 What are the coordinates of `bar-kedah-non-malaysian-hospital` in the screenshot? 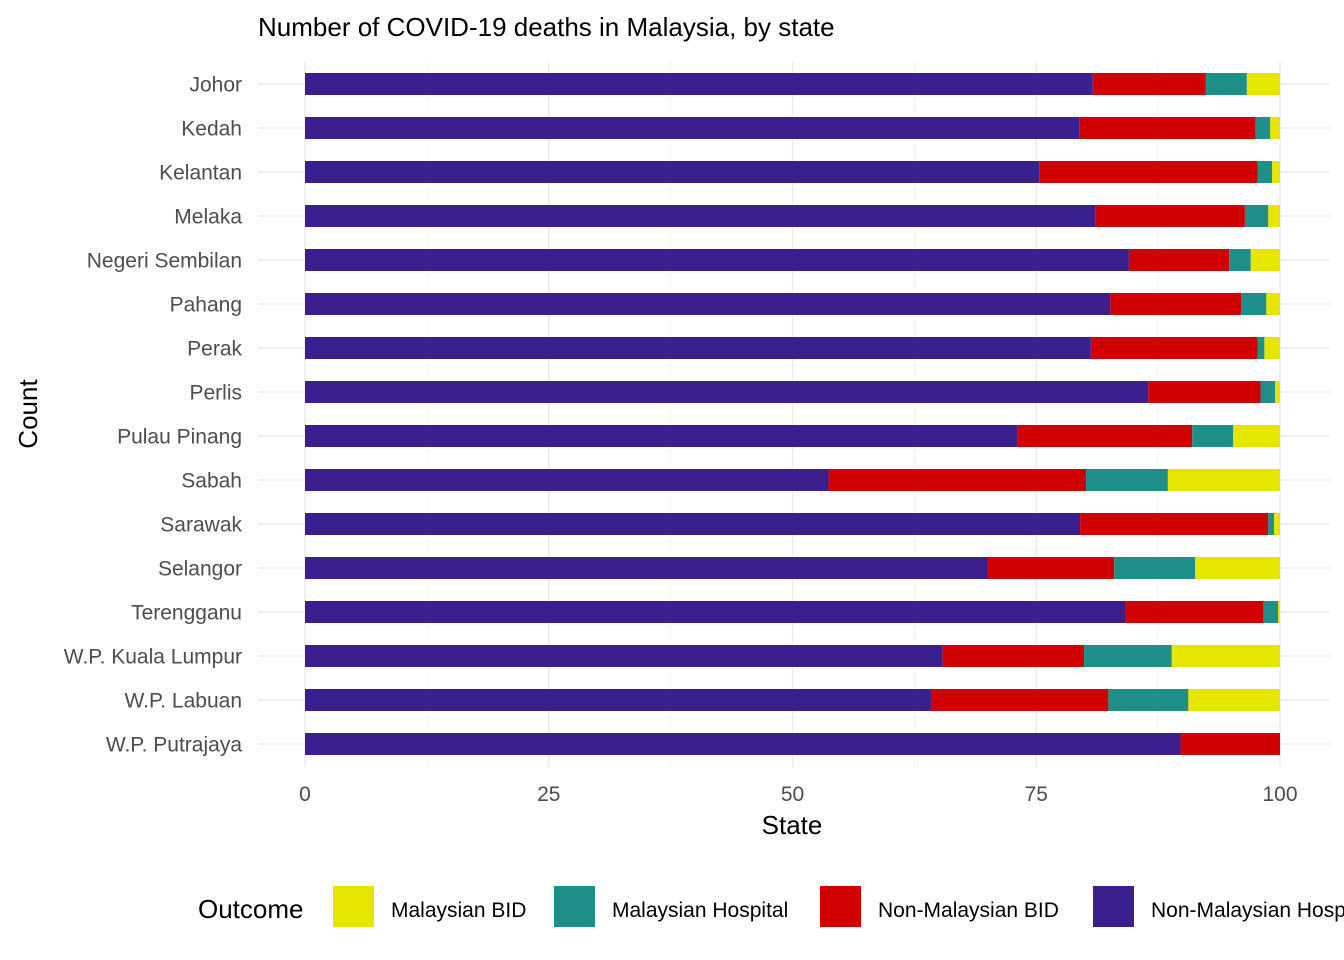 It's located at (692, 128).